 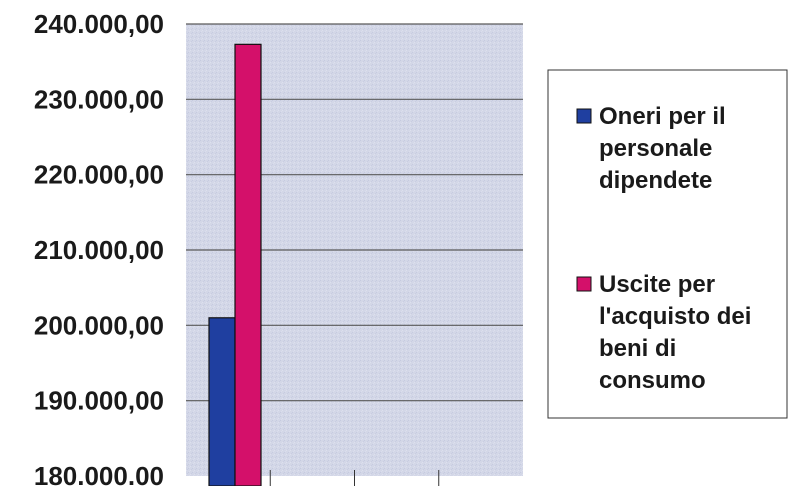 I want to click on y-tick-label: 180.000.00, so click(x=99, y=473).